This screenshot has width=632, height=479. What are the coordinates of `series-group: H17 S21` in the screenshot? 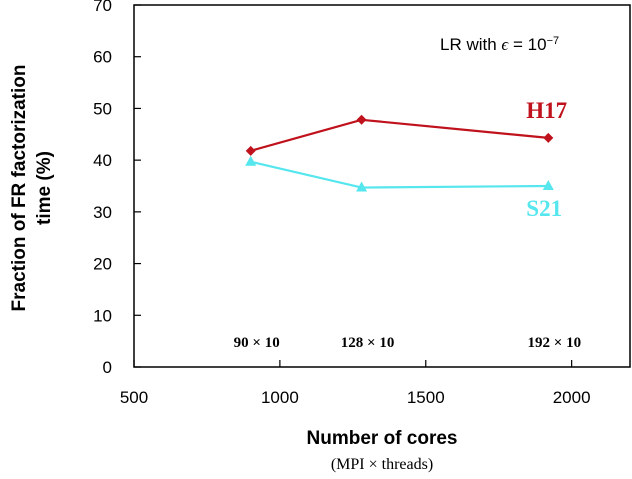 It's located at (406, 159).